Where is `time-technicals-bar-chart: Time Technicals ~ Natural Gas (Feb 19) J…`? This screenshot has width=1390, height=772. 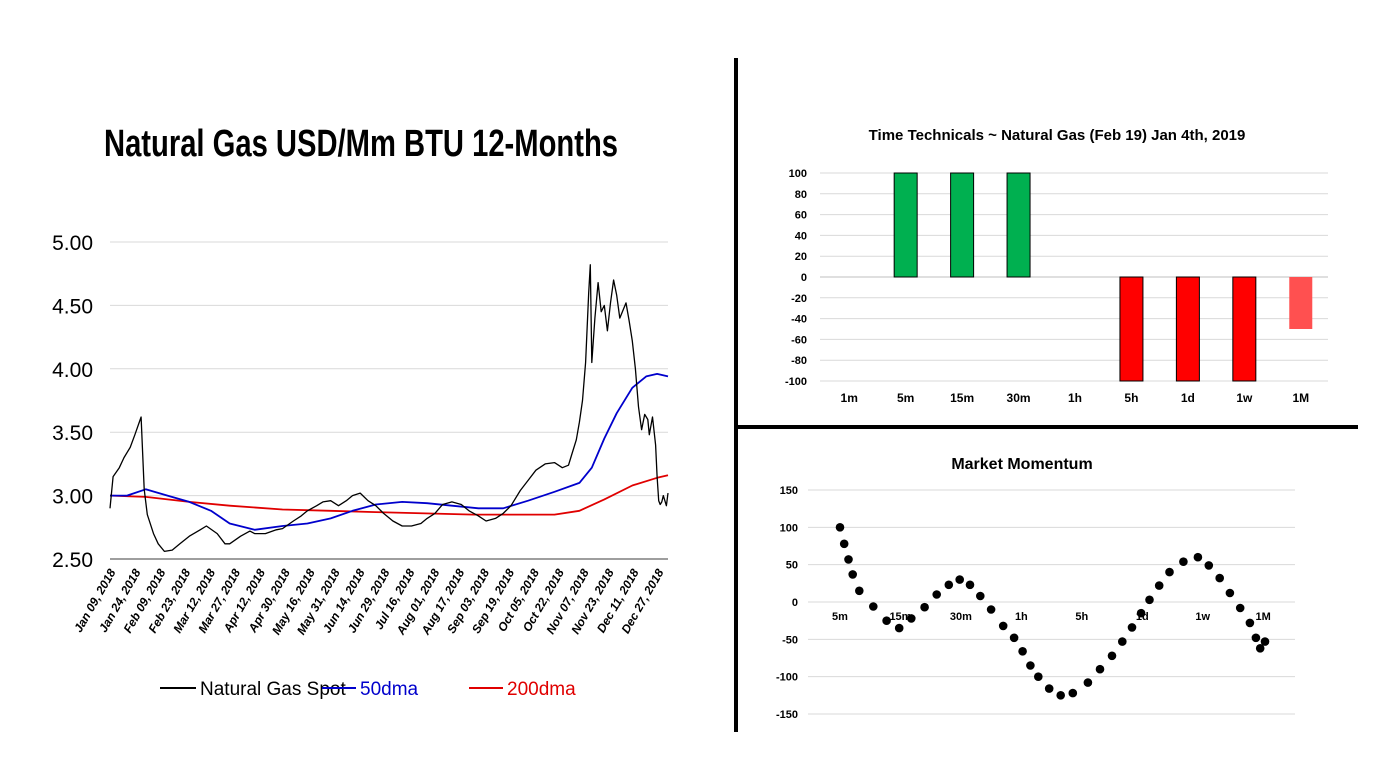
time-technicals-bar-chart: Time Technicals ~ Natural Gas (Feb 19) J… is located at coordinates (1056, 266).